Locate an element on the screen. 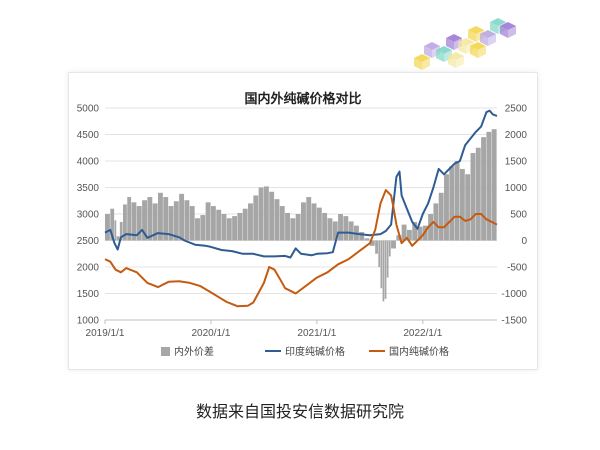  x-tick-label: 2020/1/1 is located at coordinates (210, 333).